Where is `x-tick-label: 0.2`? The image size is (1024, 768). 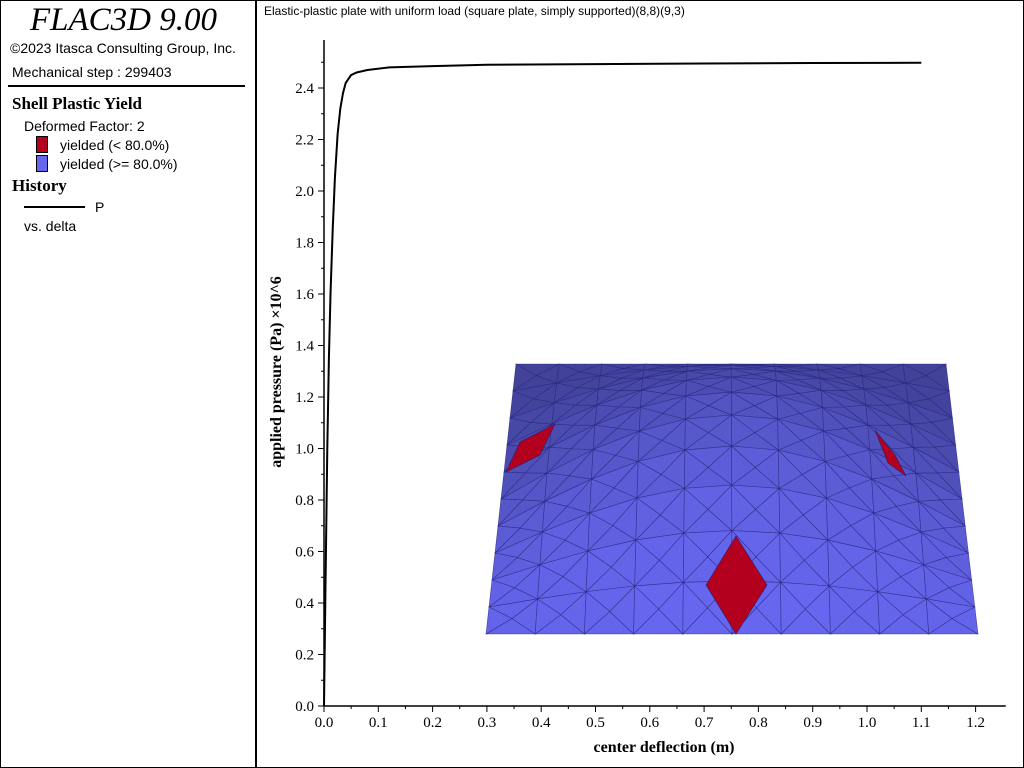
x-tick-label: 0.2 is located at coordinates (432, 723).